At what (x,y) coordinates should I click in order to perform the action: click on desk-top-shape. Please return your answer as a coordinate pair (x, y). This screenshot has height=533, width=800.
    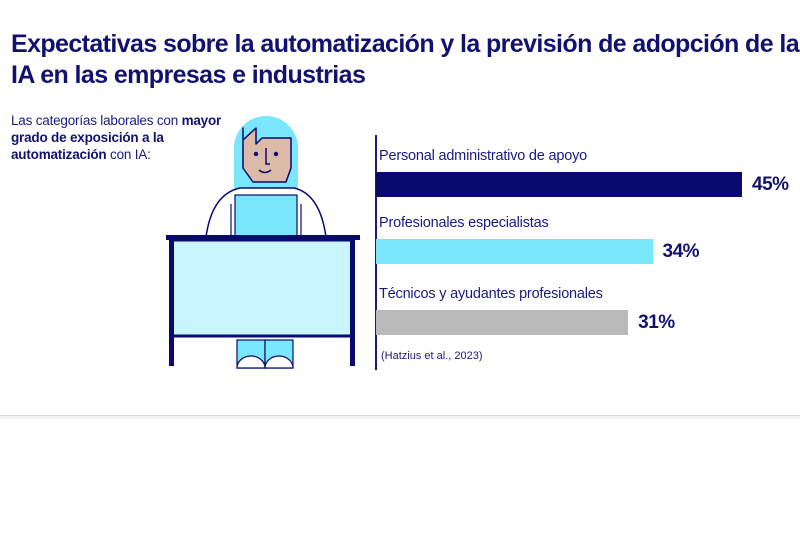
    Looking at the image, I should click on (263, 237).